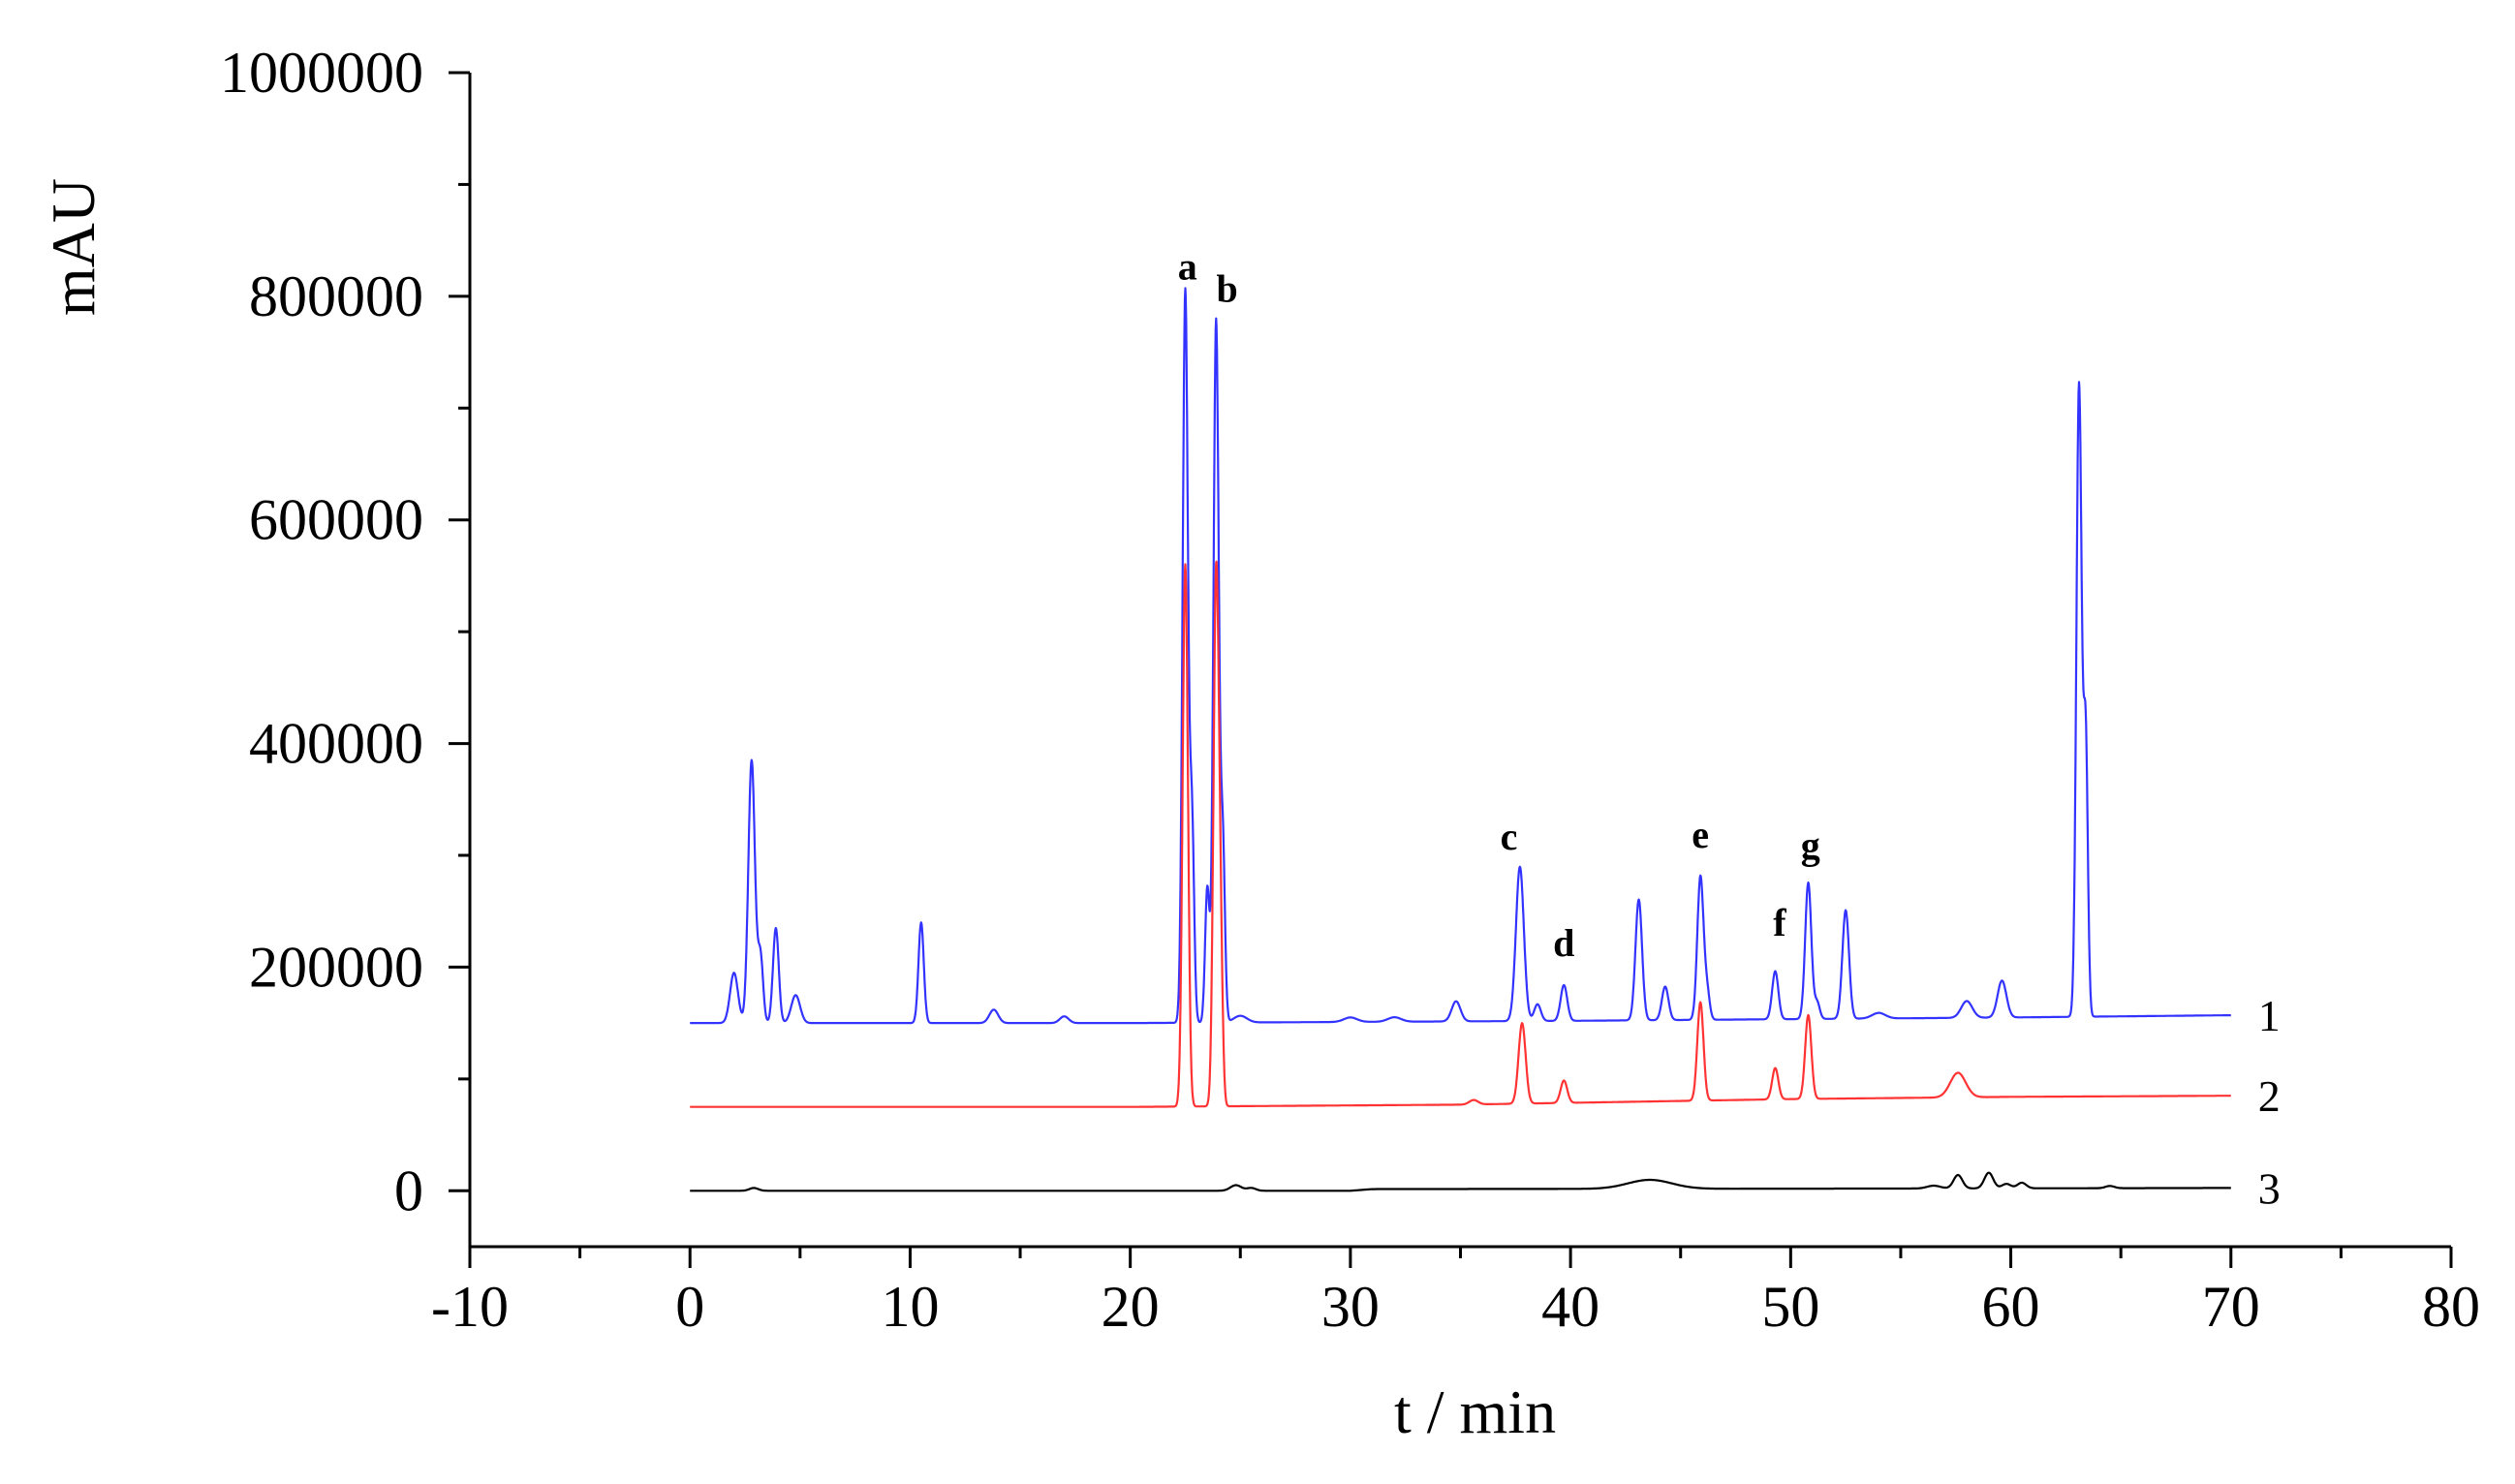 This screenshot has height=1484, width=2515. What do you see at coordinates (1461, 1181) in the screenshot?
I see `trace-3-line` at bounding box center [1461, 1181].